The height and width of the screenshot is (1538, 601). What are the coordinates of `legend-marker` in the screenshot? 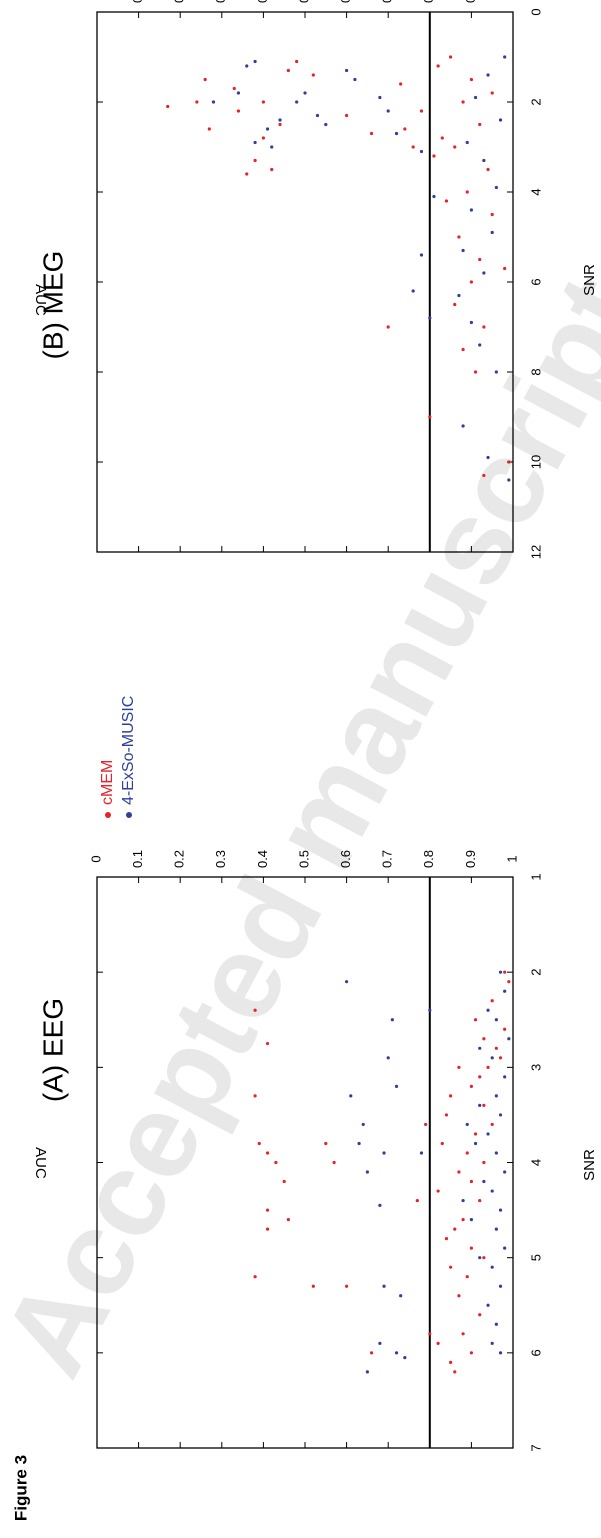 It's located at (108, 815).